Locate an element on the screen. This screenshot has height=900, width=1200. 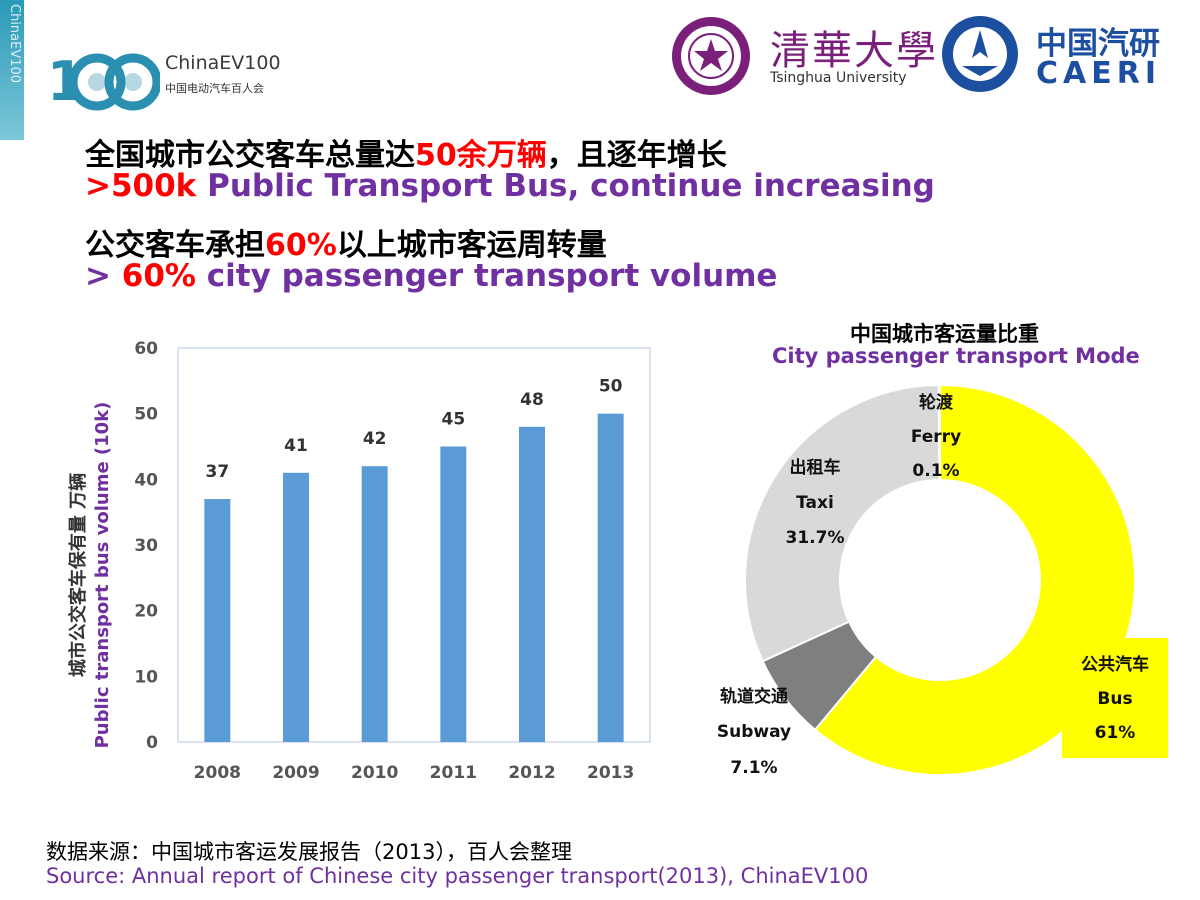
chinaev100-name: ChinaEV100 is located at coordinates (223, 63).